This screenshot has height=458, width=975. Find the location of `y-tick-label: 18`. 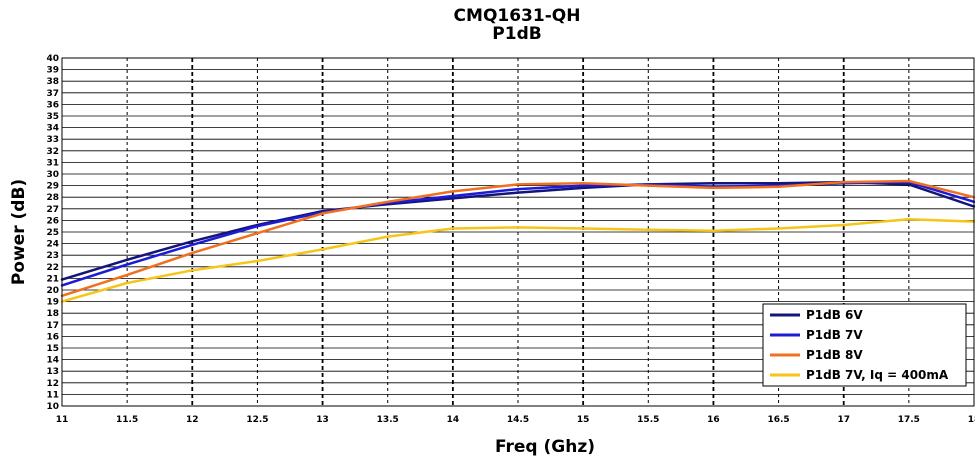

y-tick-label: 18 is located at coordinates (52, 314).